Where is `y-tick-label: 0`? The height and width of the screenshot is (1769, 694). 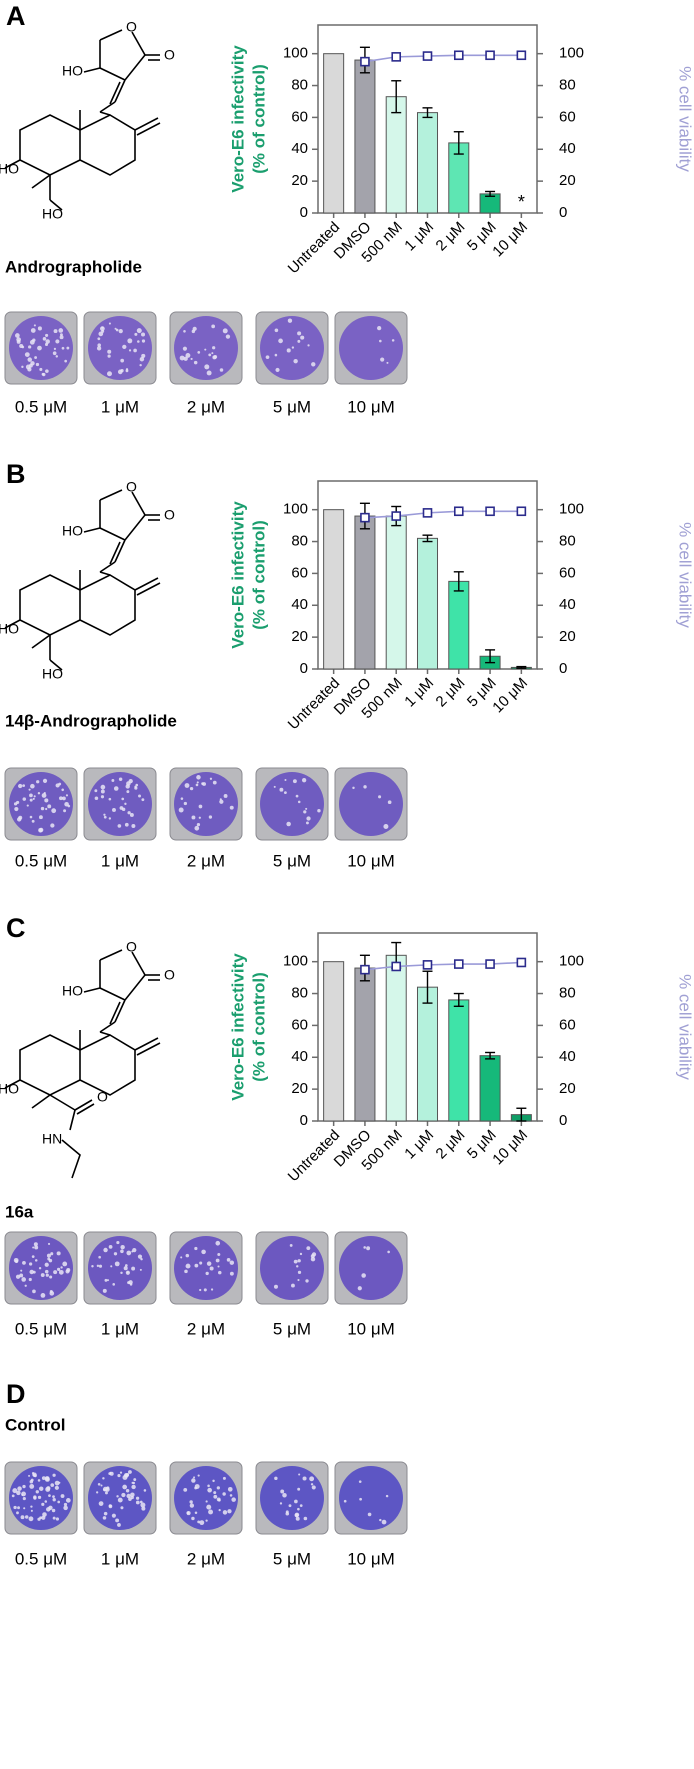
y-tick-label: 0 is located at coordinates (304, 212).